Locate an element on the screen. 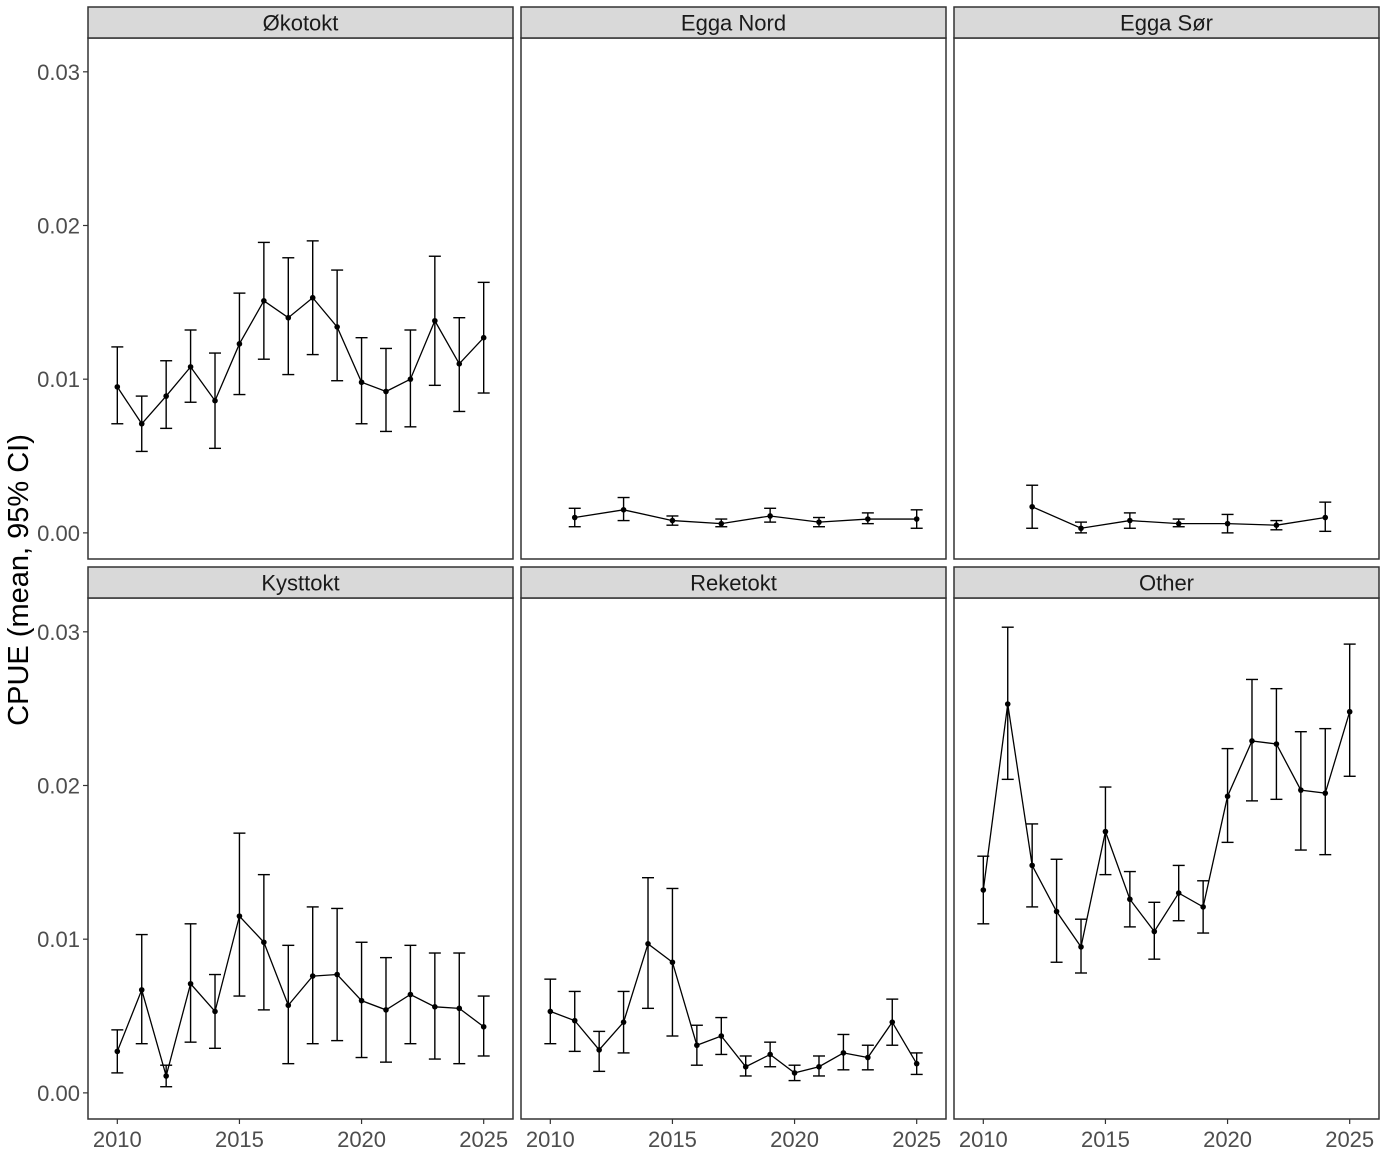 This screenshot has height=1154, width=1386. y-axis-title: CPUE (mean, 95% CI) is located at coordinates (19, 580).